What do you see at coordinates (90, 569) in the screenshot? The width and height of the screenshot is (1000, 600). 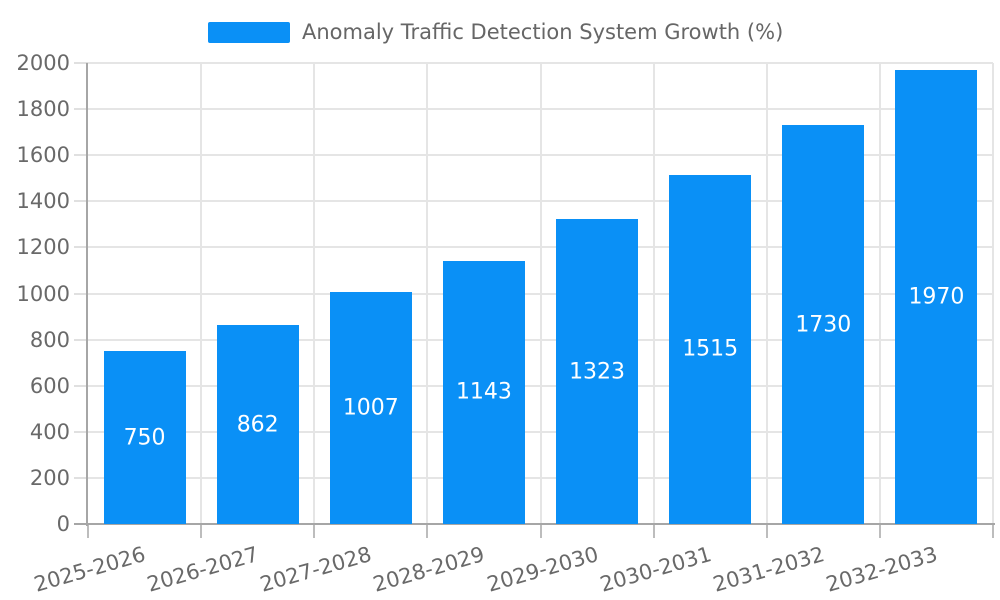 I see `x-axis-tick-label: 2025-2026` at bounding box center [90, 569].